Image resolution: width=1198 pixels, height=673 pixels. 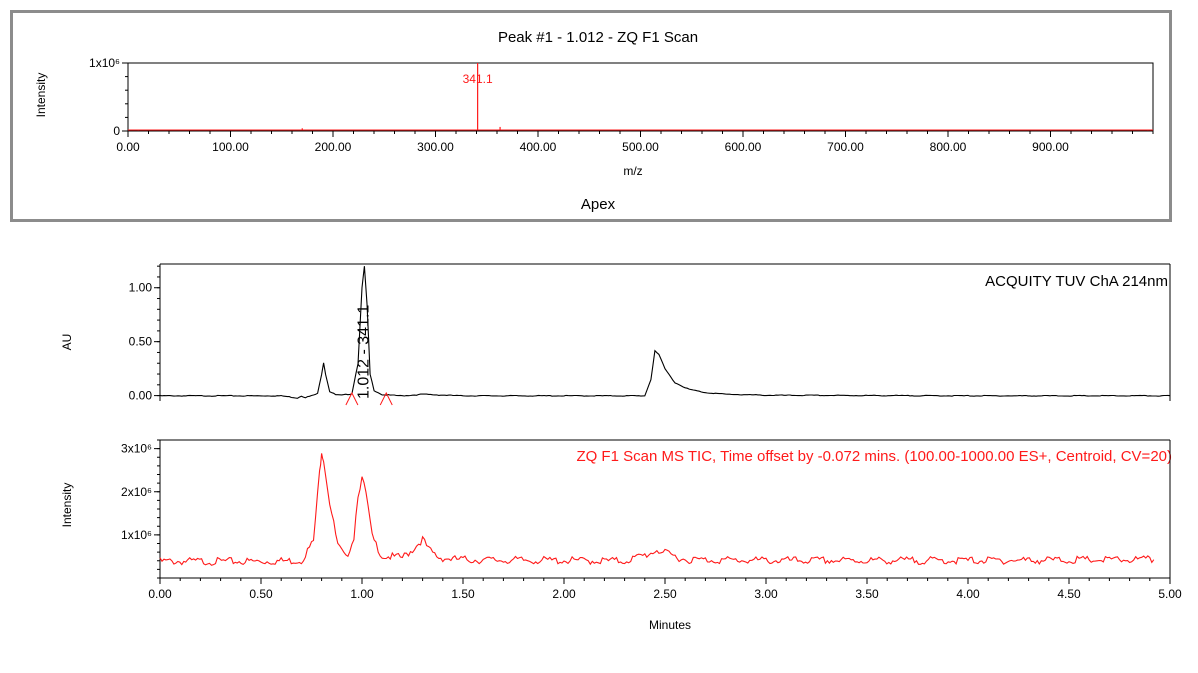 I want to click on y-tick-label: 0.00, so click(x=141, y=396).